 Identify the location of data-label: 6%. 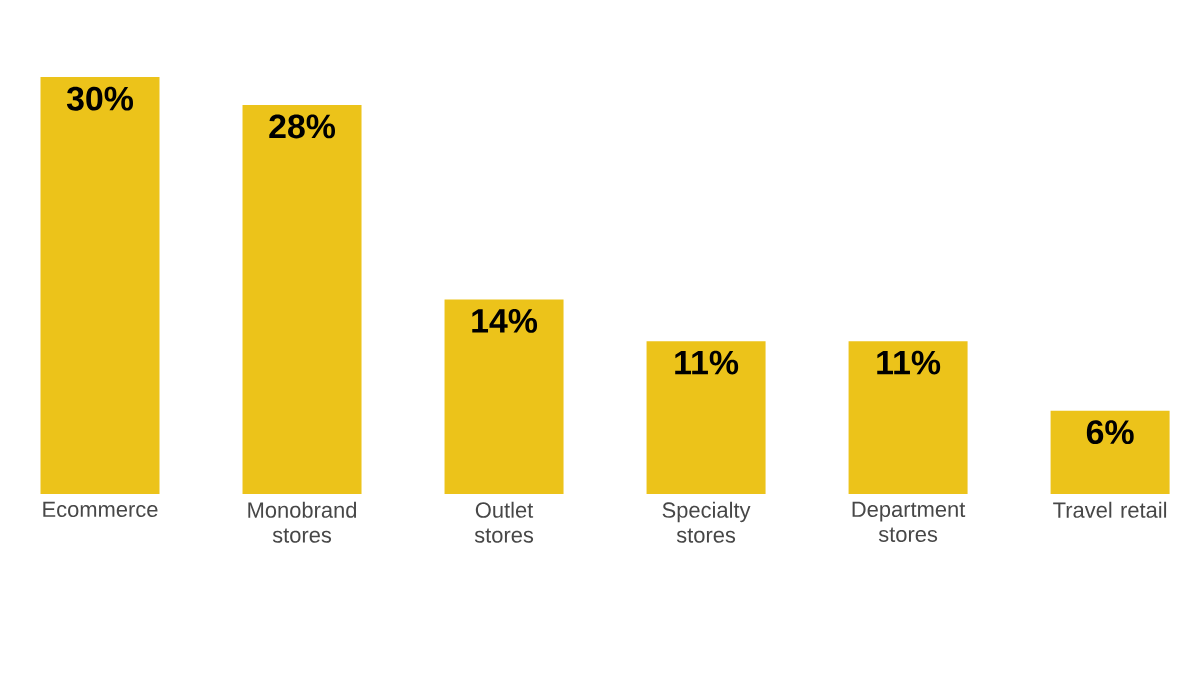
(1110, 432).